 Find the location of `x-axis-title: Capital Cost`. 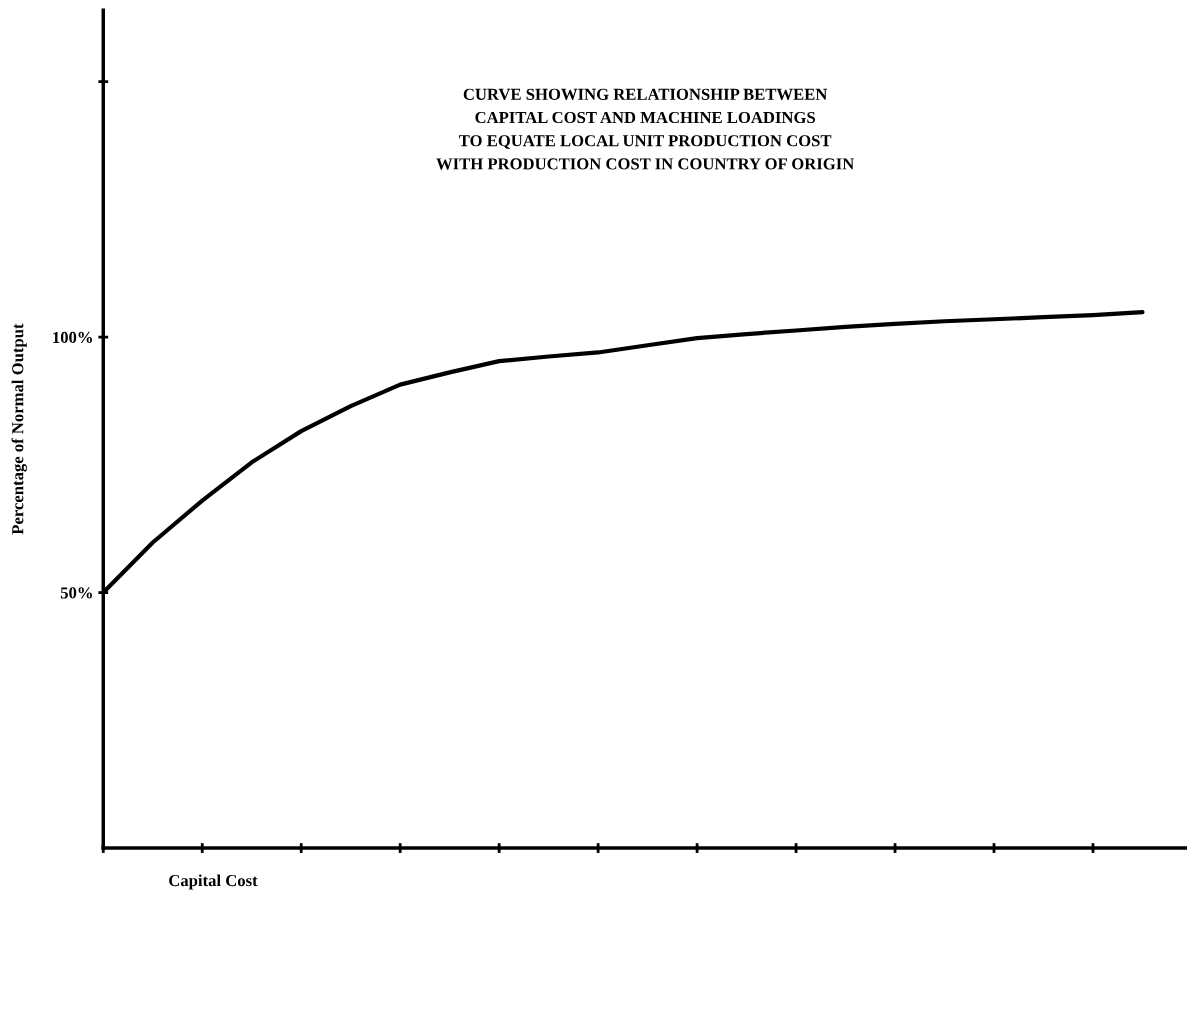

x-axis-title: Capital Cost is located at coordinates (213, 882).